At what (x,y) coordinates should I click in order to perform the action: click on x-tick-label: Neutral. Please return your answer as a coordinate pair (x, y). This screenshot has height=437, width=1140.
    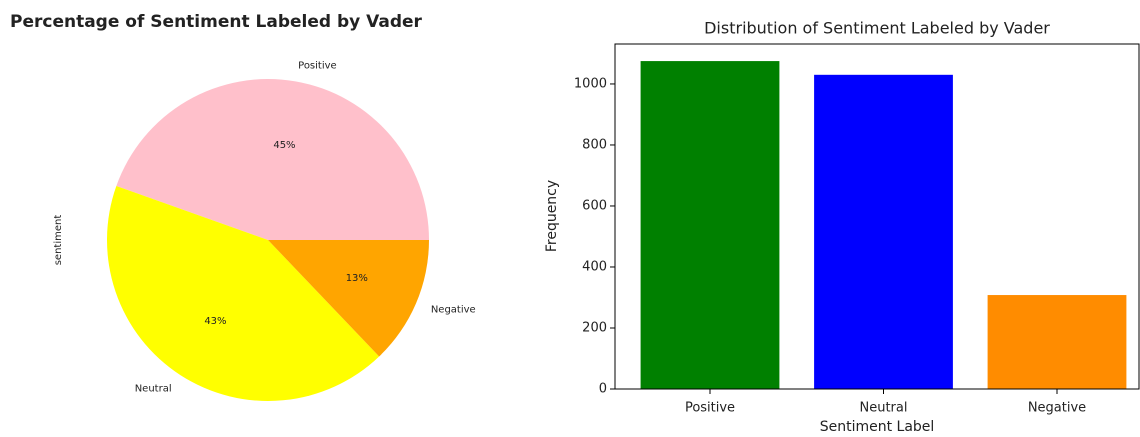
    Looking at the image, I should click on (884, 408).